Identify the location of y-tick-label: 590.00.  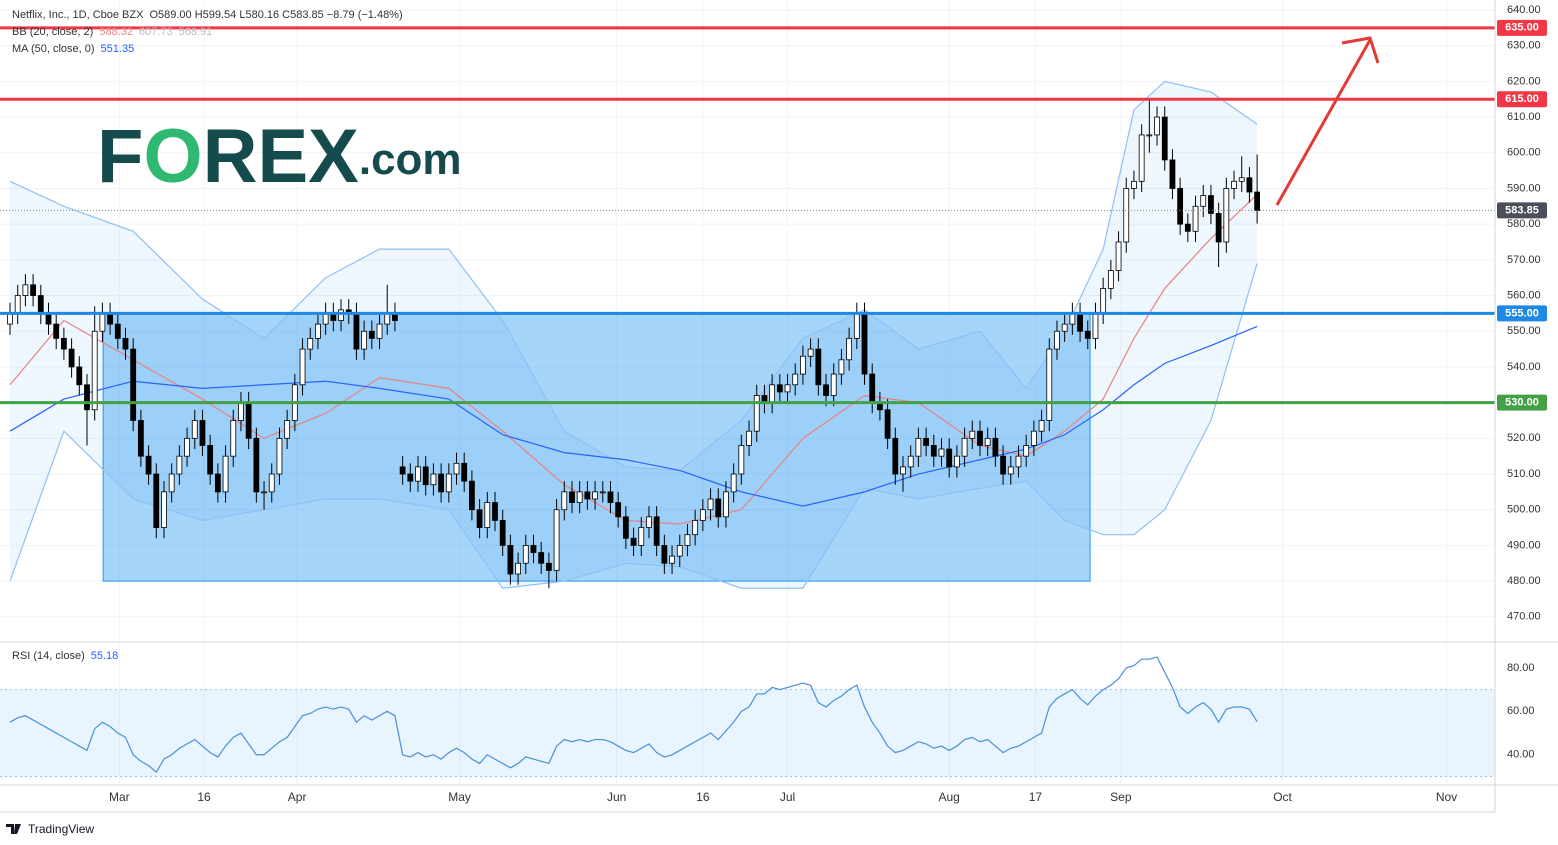
(1524, 188).